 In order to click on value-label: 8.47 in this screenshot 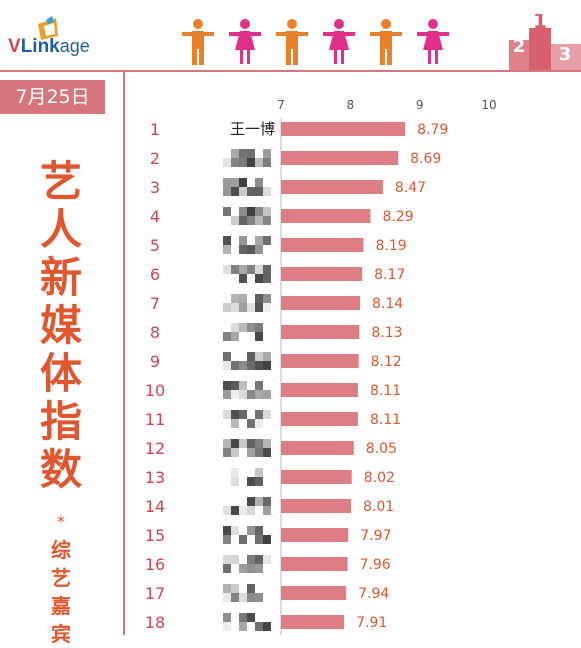, I will do `click(410, 188)`.